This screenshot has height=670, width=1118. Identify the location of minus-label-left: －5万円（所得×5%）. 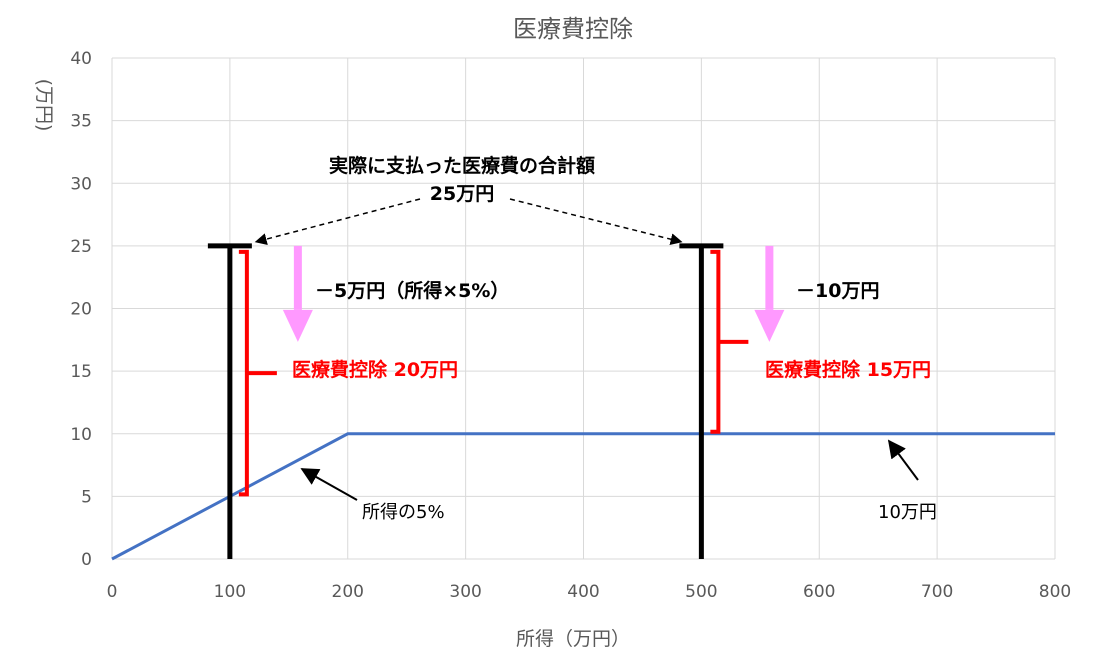
(412, 290).